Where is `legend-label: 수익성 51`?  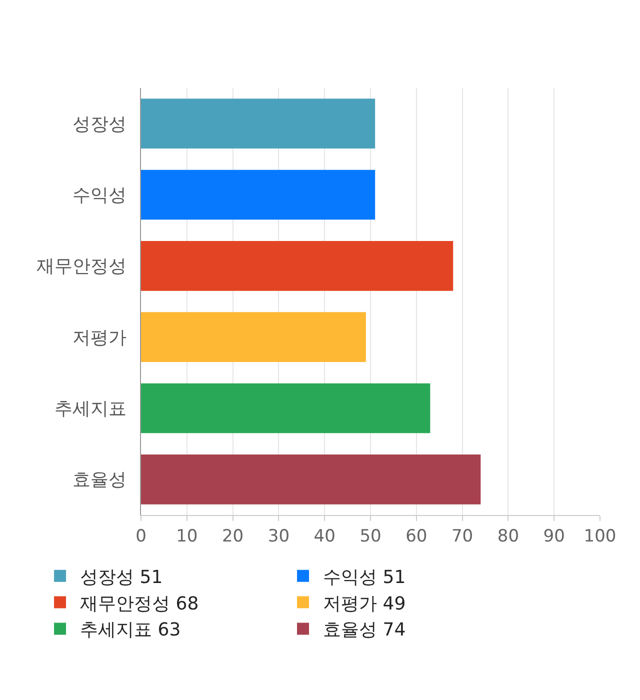 legend-label: 수익성 51 is located at coordinates (364, 577).